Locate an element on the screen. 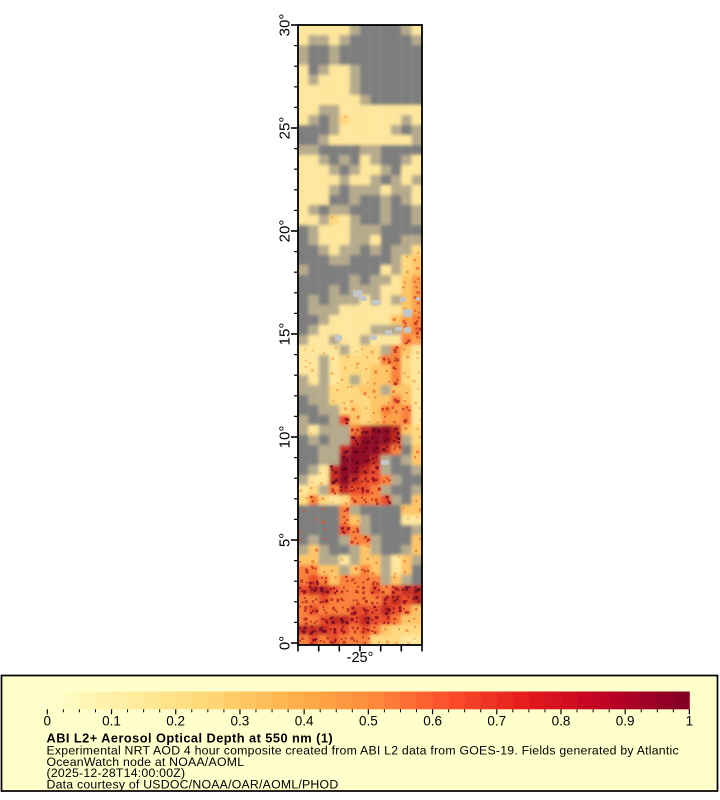 This screenshot has height=800, width=720. svg-text: 0.2 is located at coordinates (175, 721).